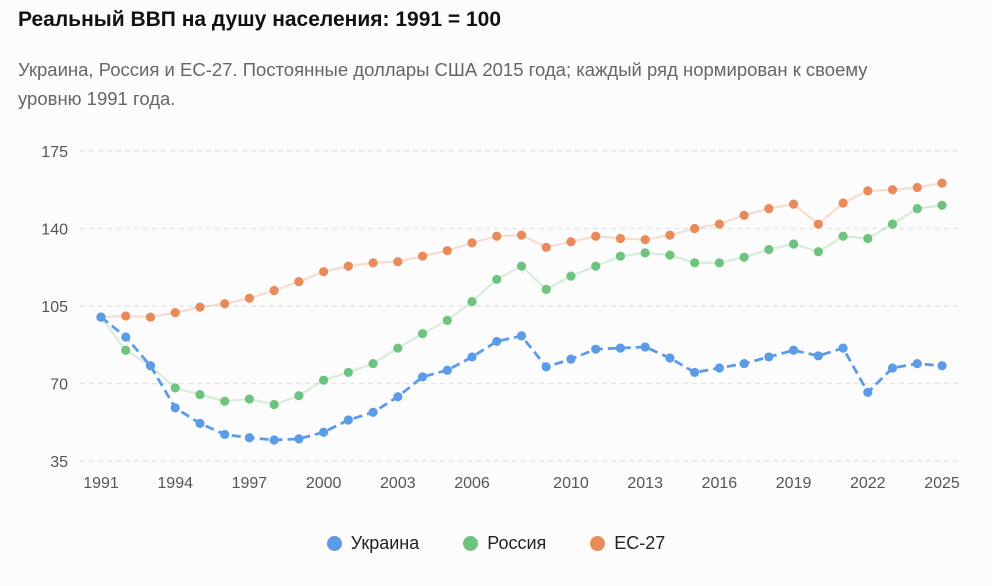 This screenshot has width=992, height=586. I want to click on legend-item-ukraine: Украина, so click(372, 543).